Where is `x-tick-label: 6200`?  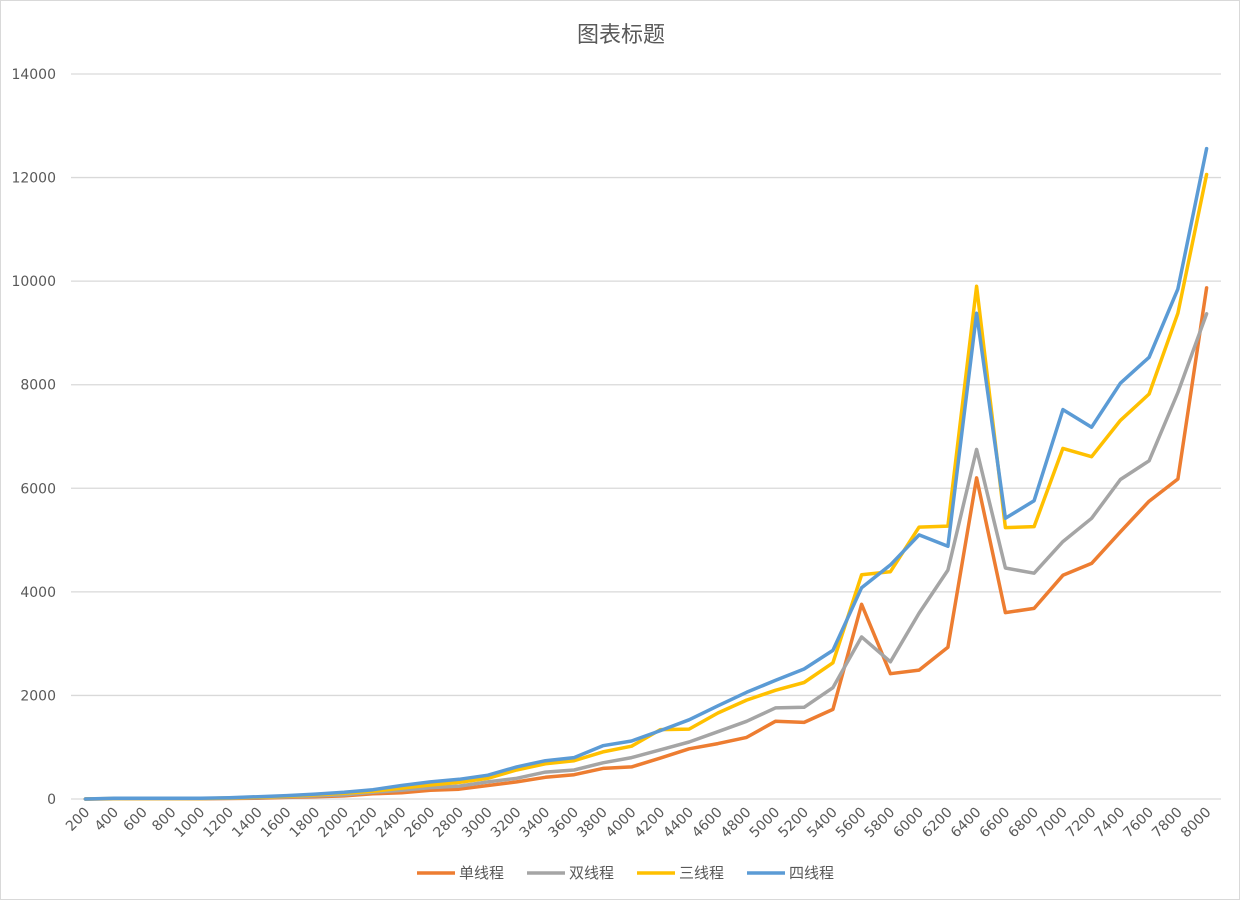
x-tick-label: 6200 is located at coordinates (937, 823).